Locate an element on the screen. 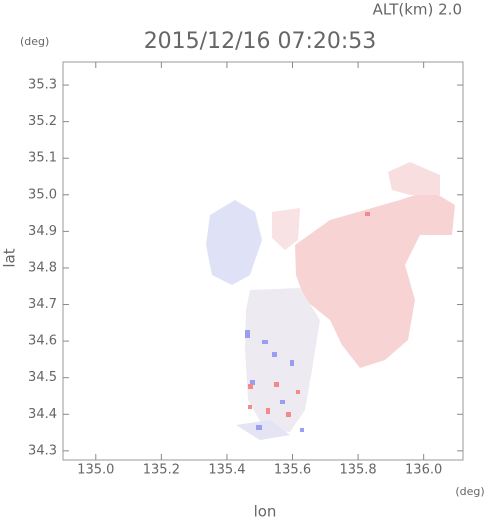 The image size is (491, 521). y-tick-label: 34.6 is located at coordinates (42, 341).